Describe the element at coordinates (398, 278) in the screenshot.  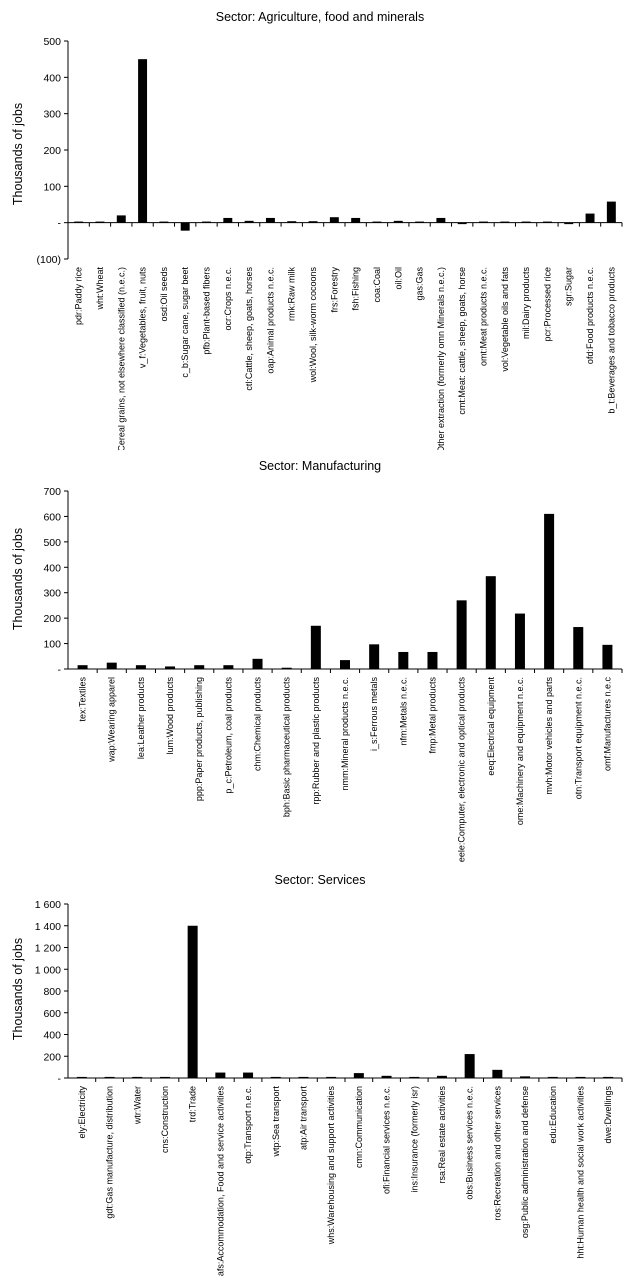
I see `category-label: oil:Oil` at that location.